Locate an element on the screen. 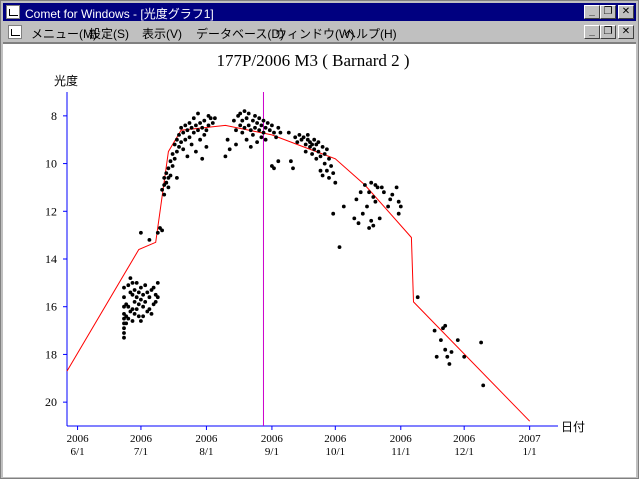  title-bar: Comet for Windows - [光度グラフ1] _ ❐ ✕ is located at coordinates (319, 12).